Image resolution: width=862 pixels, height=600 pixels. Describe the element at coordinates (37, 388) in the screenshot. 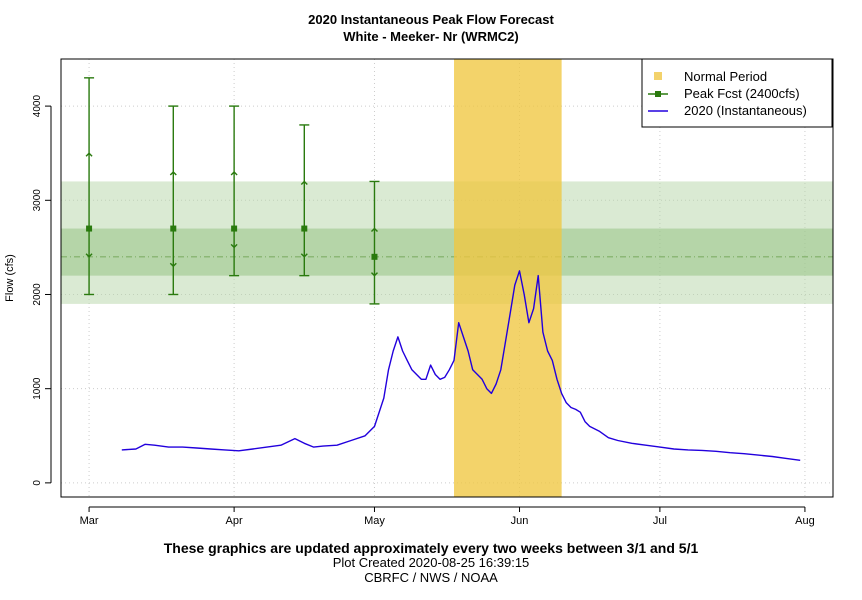

I see `y-tick-label: 1000` at that location.